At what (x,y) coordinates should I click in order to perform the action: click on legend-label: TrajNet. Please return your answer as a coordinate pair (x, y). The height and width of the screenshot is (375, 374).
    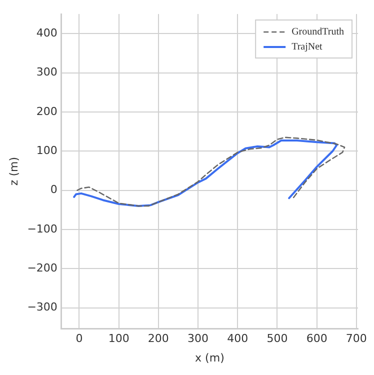
    Looking at the image, I should click on (307, 47).